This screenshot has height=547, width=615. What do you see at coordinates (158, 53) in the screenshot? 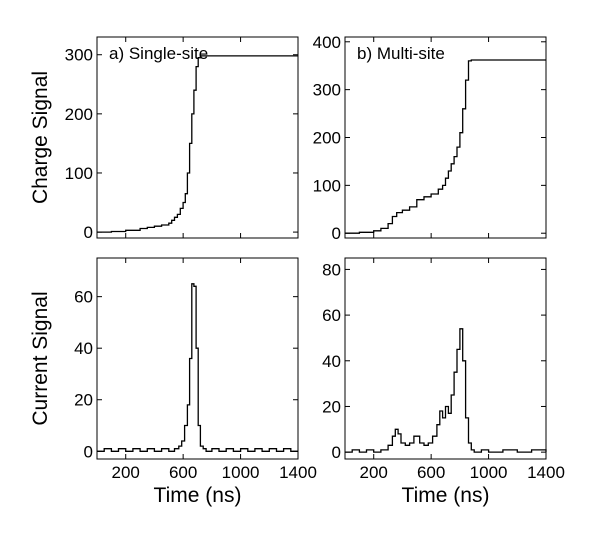
I see `panel-annotation: a) Single-site` at bounding box center [158, 53].